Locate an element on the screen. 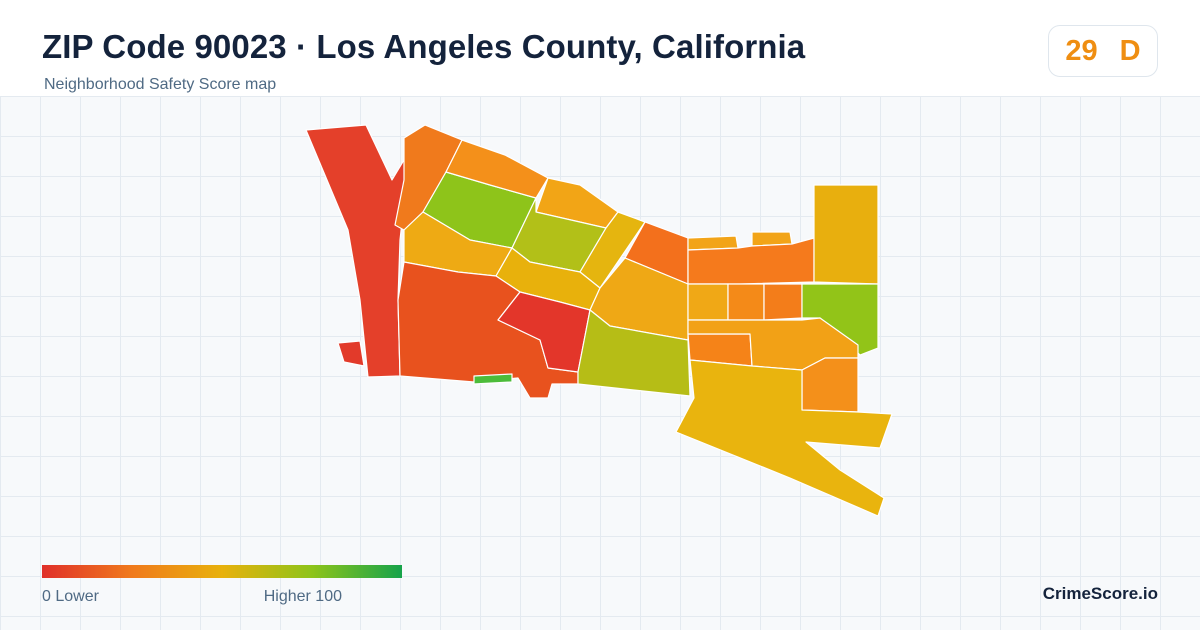  map-region-west-small-red is located at coordinates (351, 353).